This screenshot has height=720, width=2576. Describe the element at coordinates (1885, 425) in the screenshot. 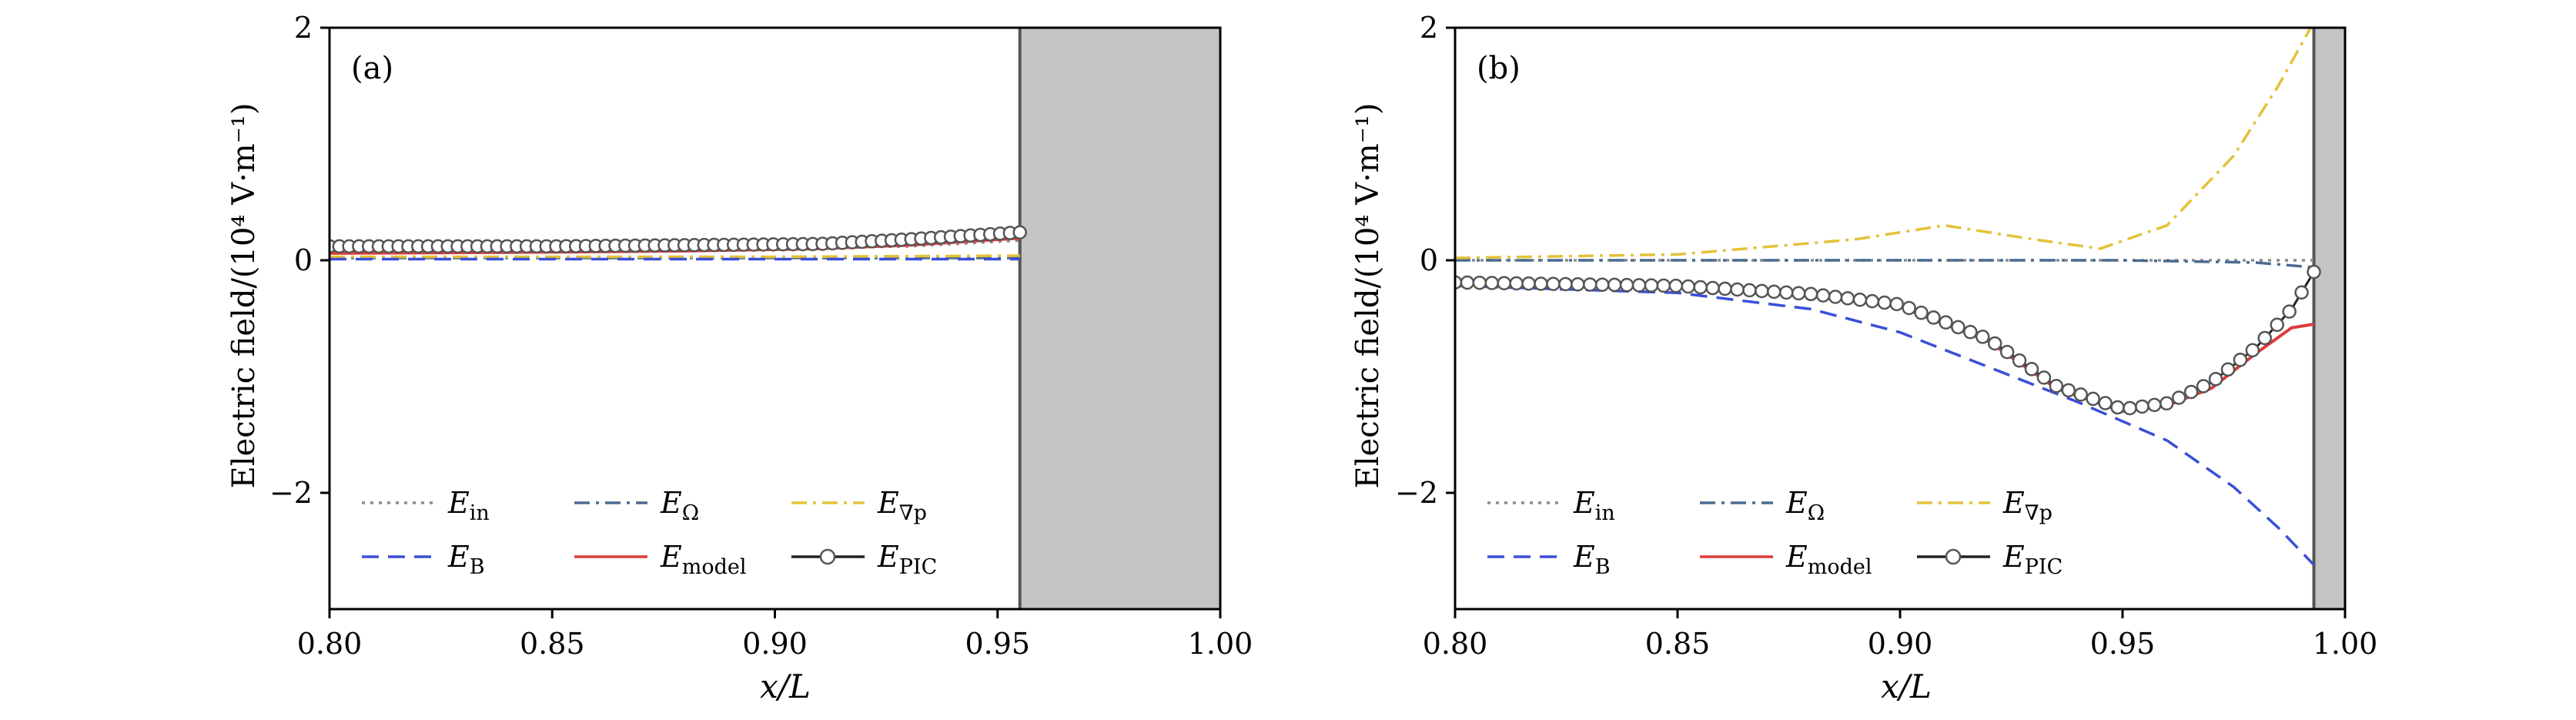

I see `series-line-b-b` at that location.